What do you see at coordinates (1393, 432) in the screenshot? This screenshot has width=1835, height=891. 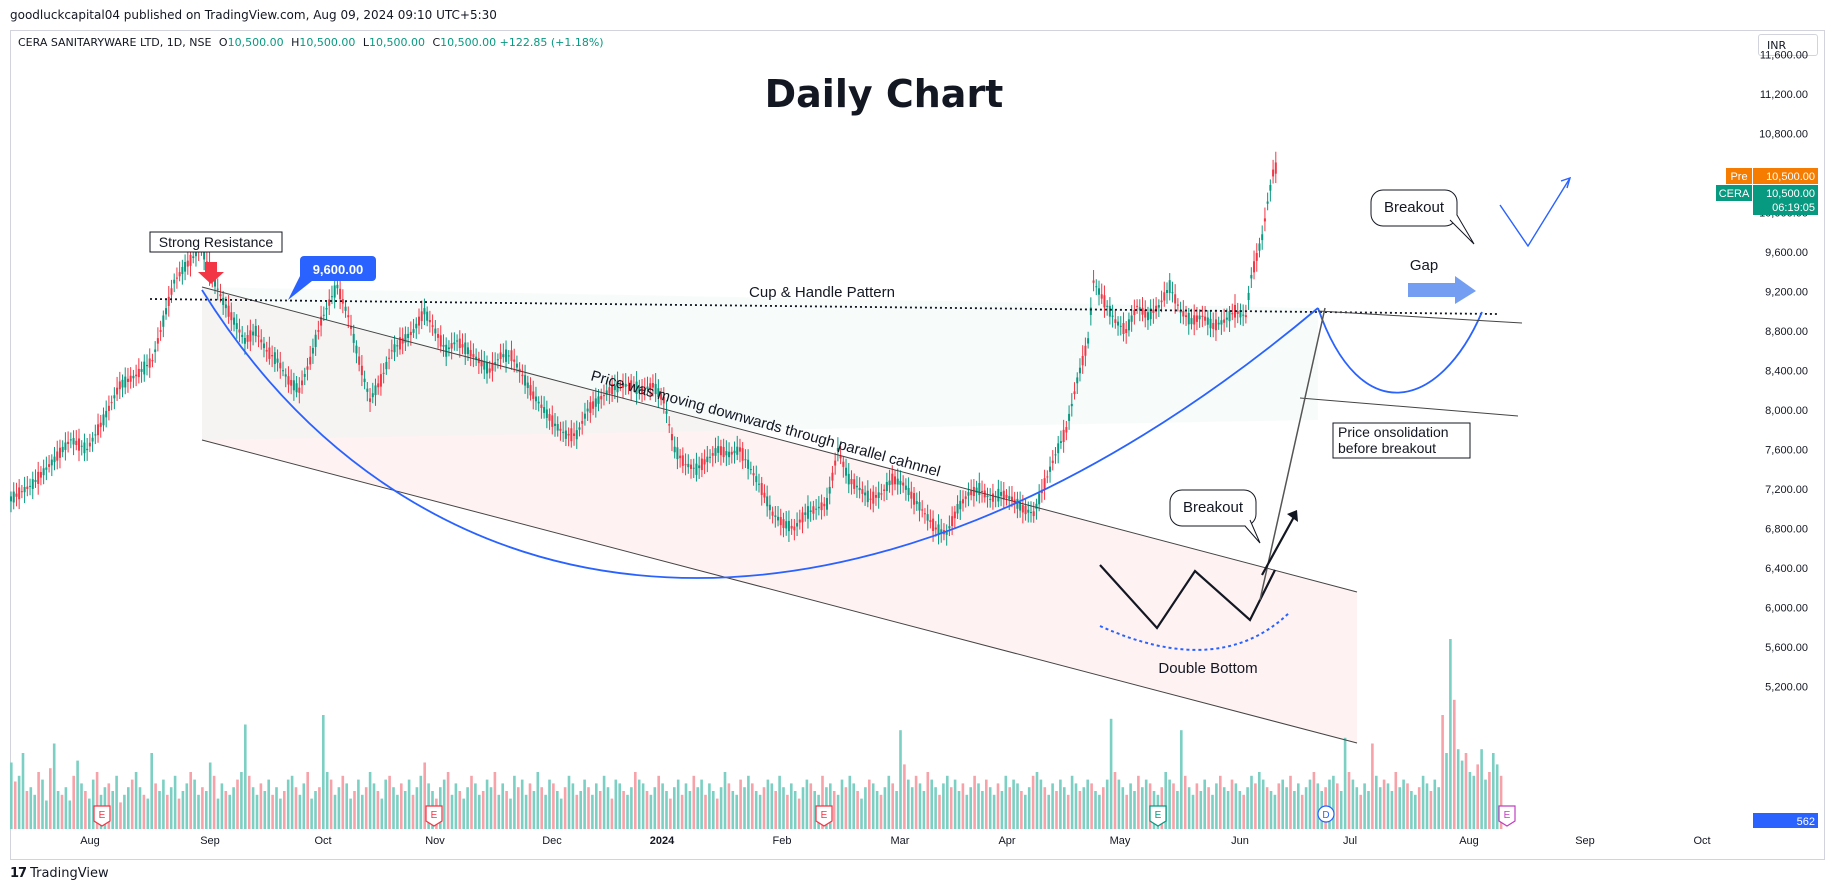 I see `consolidation-label-1: Price onsolidation` at bounding box center [1393, 432].